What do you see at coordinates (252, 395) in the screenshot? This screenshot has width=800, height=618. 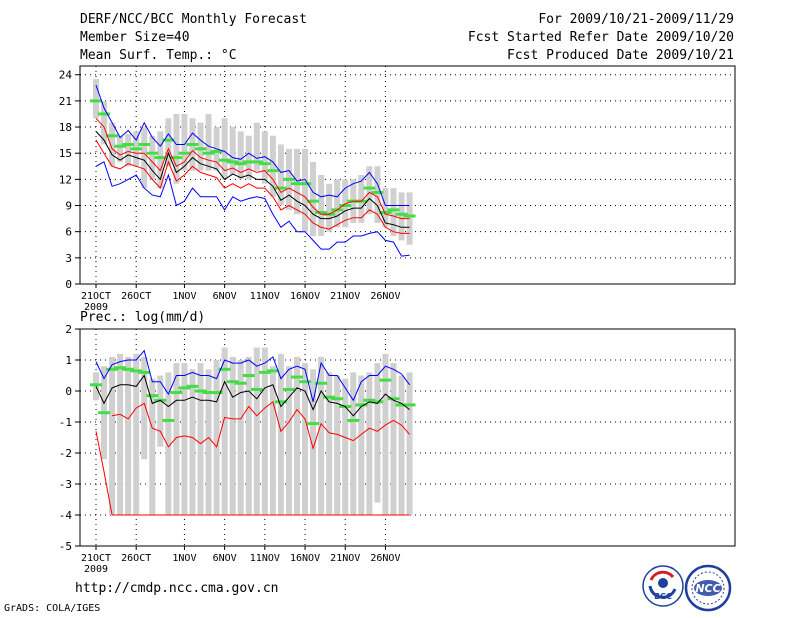 I see `series-line-ensemble-mean` at bounding box center [252, 395].